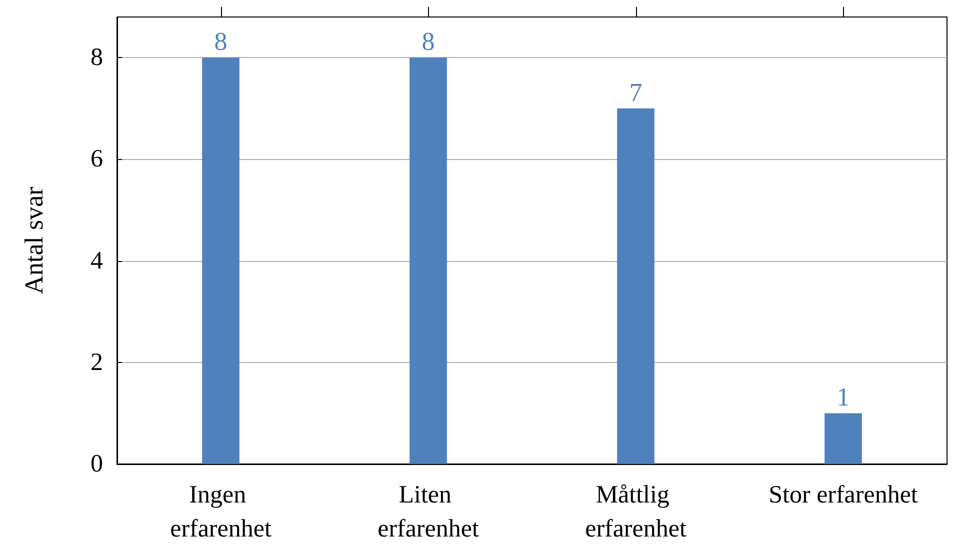  I want to click on y-tick-label: 2, so click(96, 362).